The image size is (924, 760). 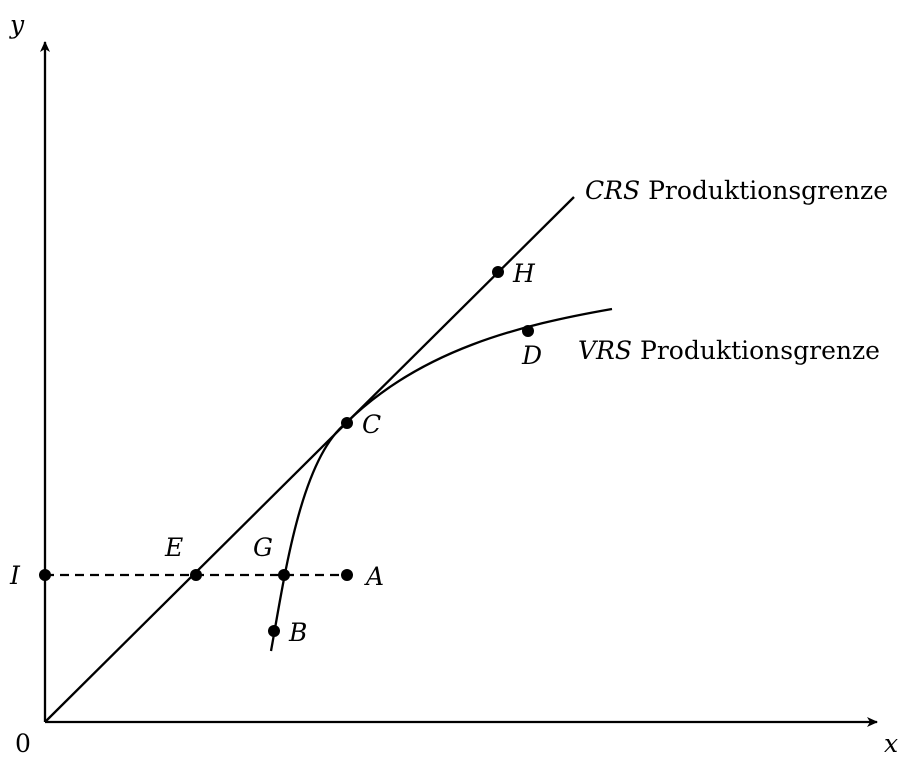 What do you see at coordinates (23, 743) in the screenshot?
I see `origin-label: 0` at bounding box center [23, 743].